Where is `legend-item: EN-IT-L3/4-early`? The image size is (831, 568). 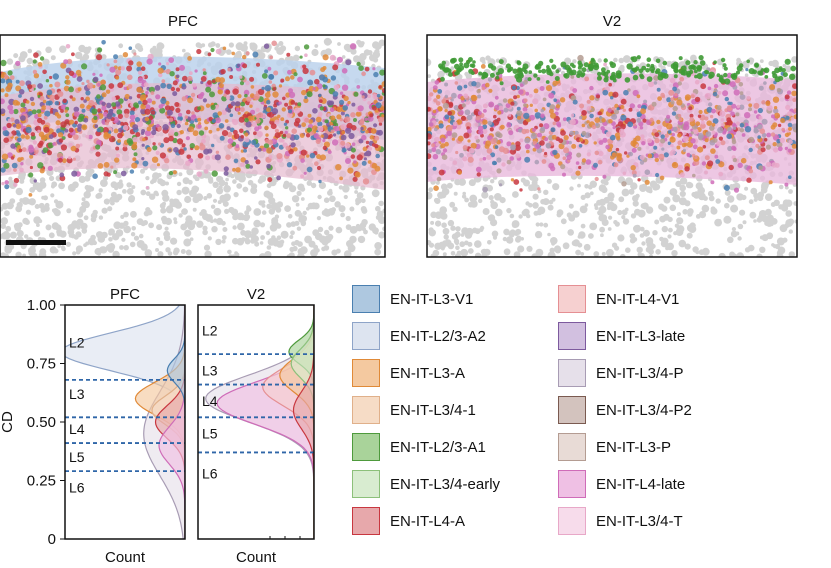
legend-item: EN-IT-L3/4-early is located at coordinates (426, 484).